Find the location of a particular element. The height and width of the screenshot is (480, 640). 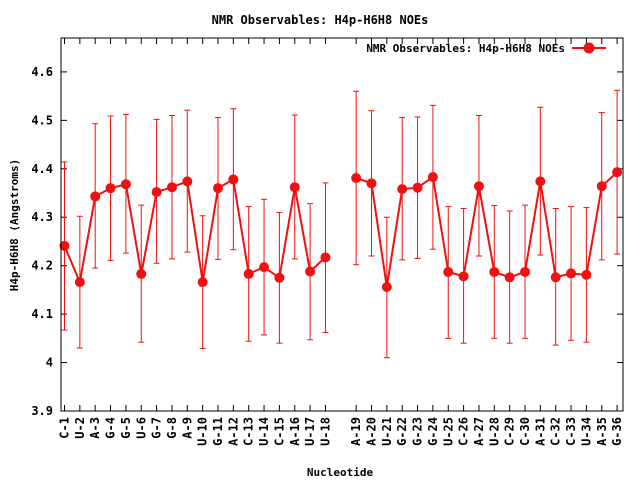

x-tick-label: U-14 is located at coordinates (264, 431).